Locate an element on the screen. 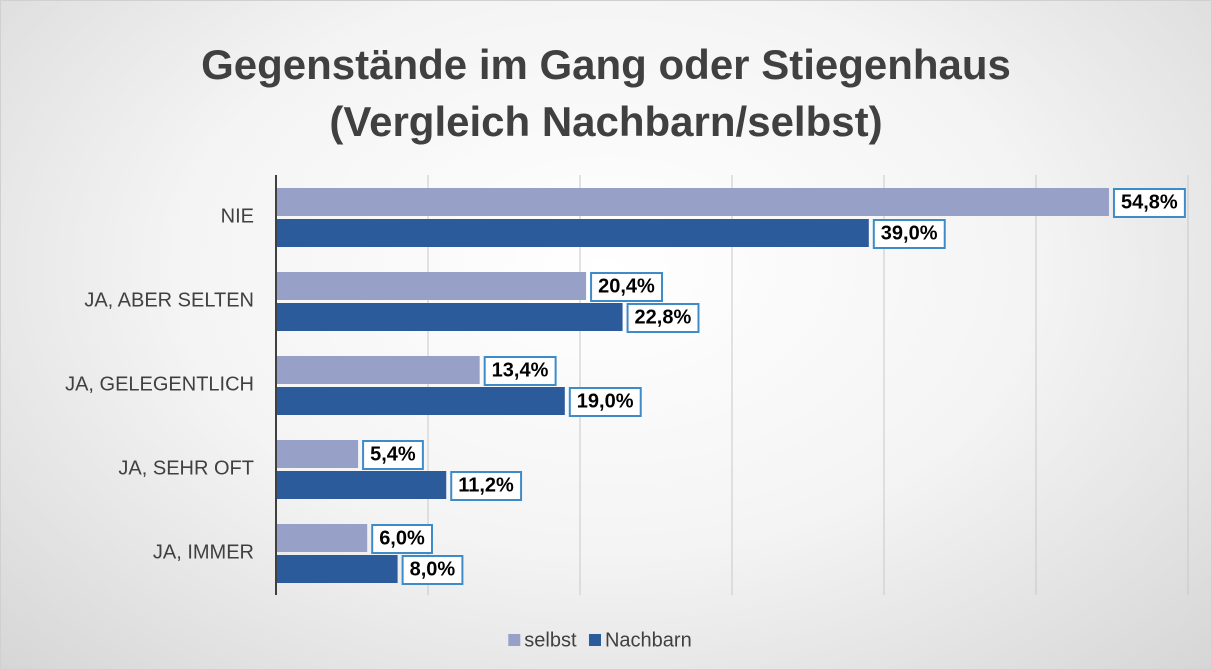  data-label: 13,4% is located at coordinates (520, 370).